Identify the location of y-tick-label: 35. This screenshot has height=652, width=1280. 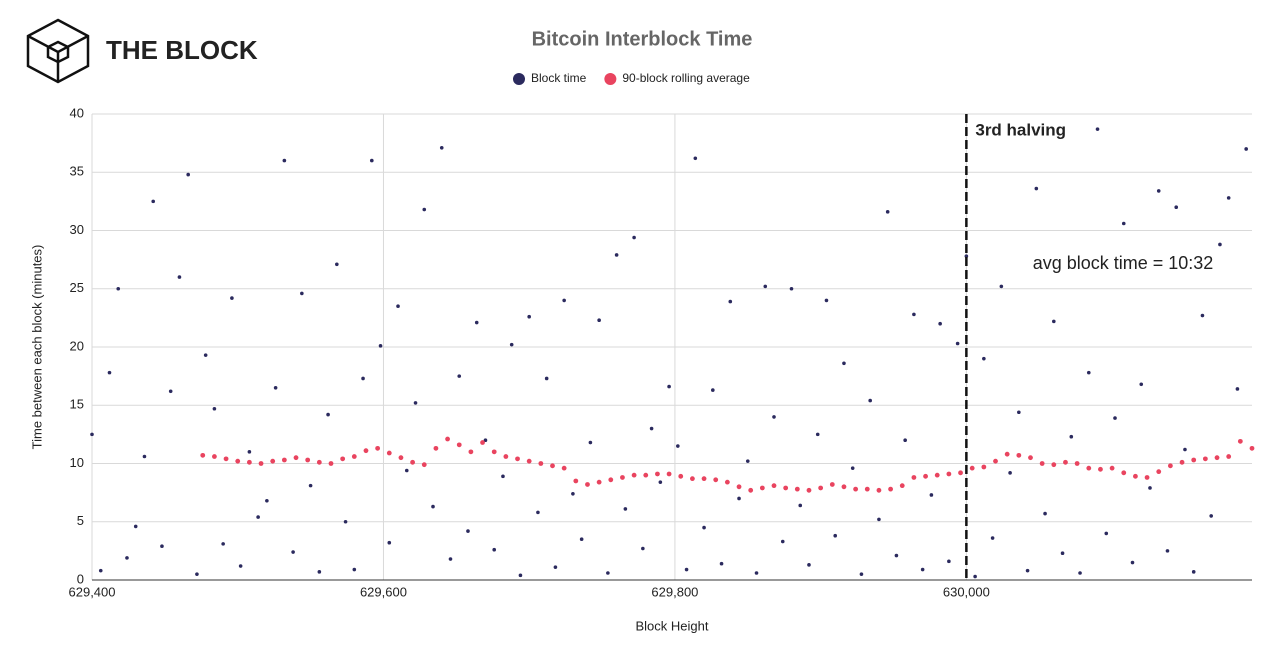
(77, 171).